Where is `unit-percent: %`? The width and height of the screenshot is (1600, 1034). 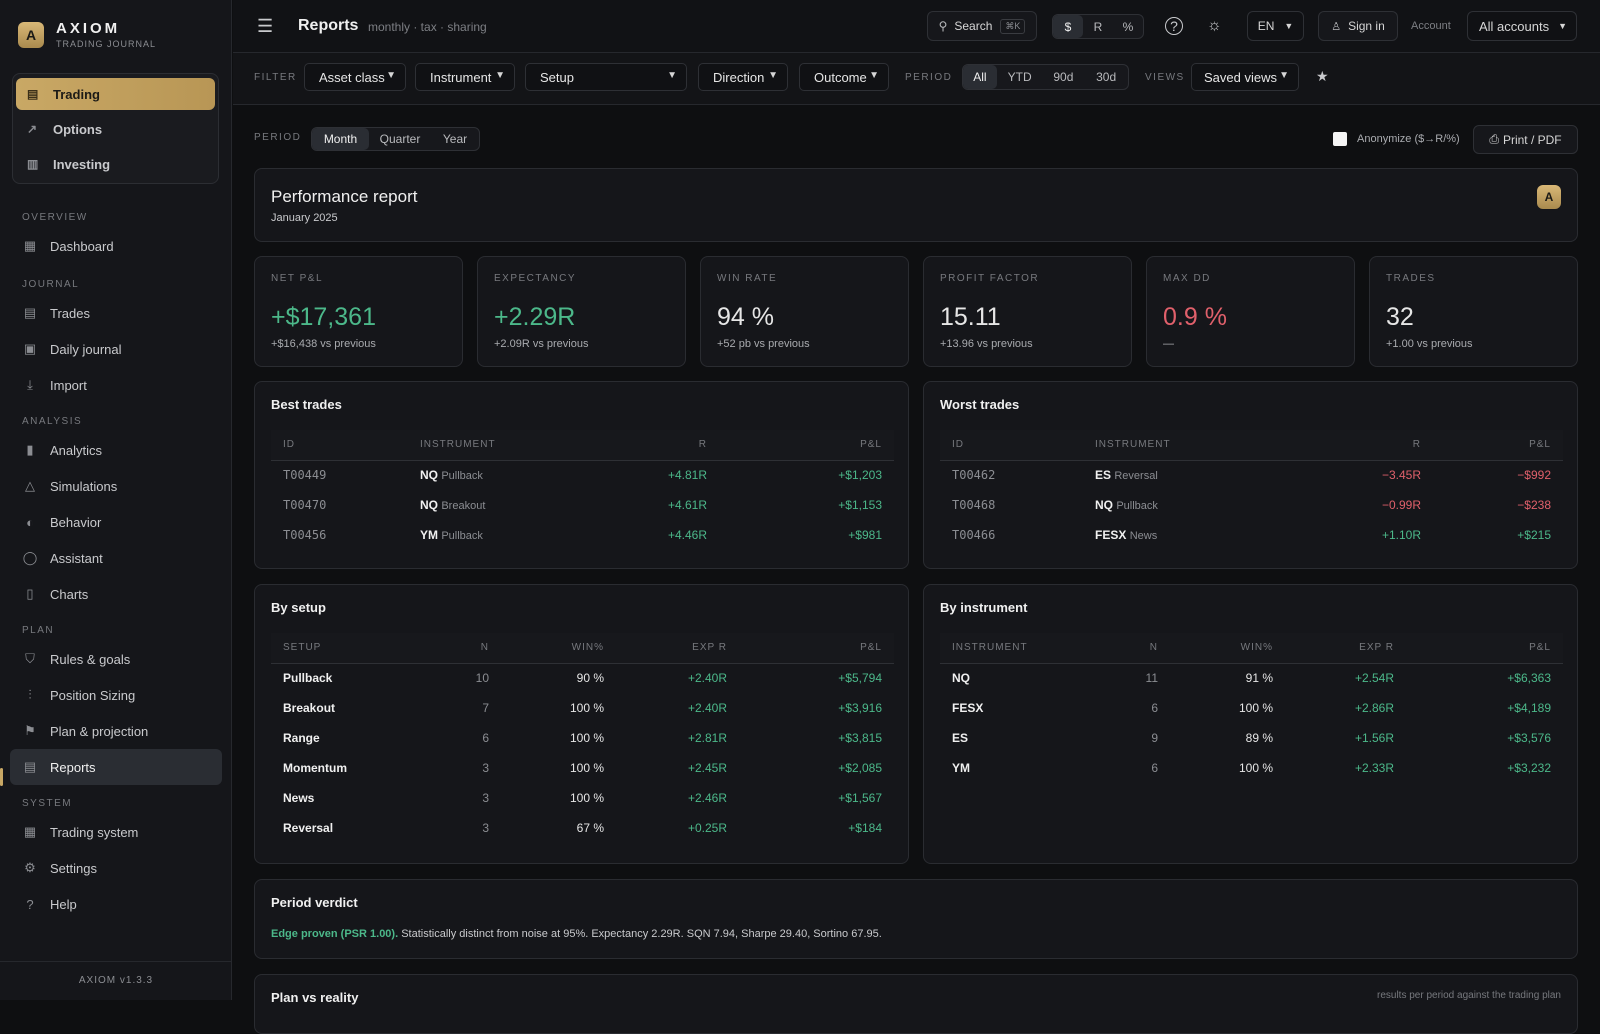 unit-percent: % is located at coordinates (1128, 26).